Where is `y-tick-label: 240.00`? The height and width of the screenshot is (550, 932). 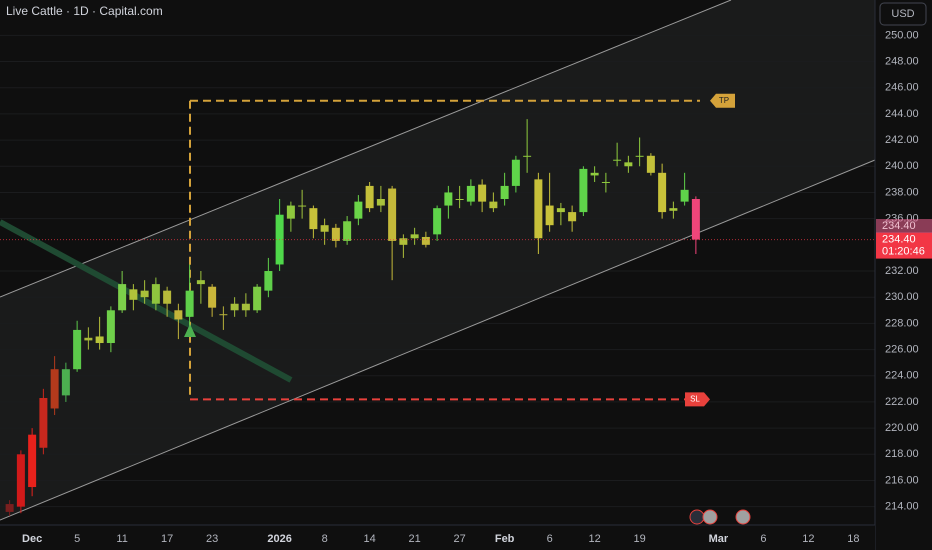
y-tick-label: 240.00 is located at coordinates (902, 166).